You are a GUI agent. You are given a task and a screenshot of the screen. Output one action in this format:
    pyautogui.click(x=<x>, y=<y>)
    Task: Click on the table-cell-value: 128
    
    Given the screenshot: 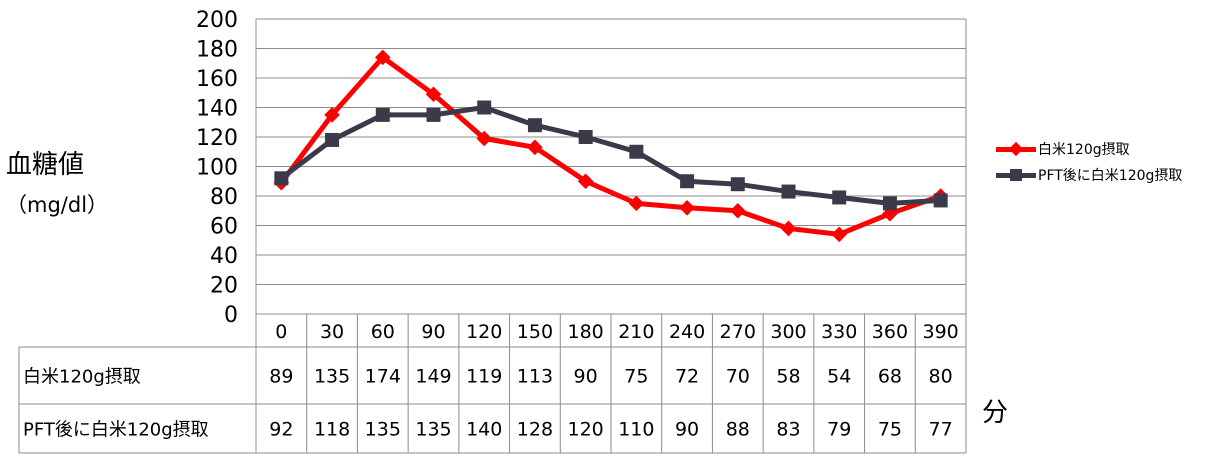 What is the action you would take?
    pyautogui.click(x=535, y=430)
    